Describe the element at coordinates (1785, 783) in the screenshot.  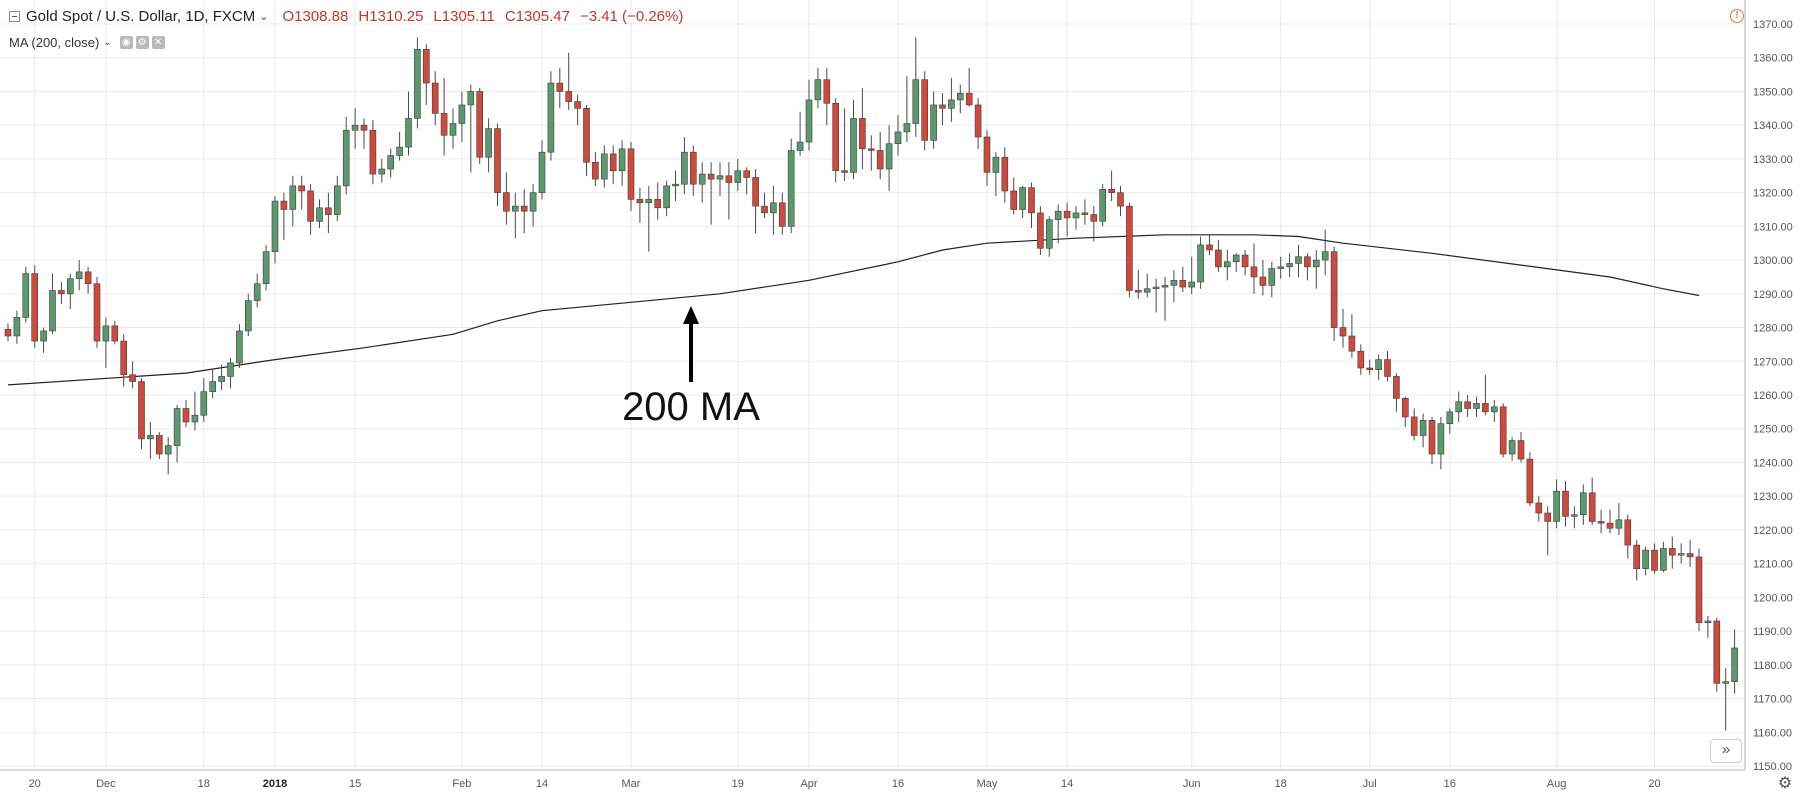
I see `gear-icon: ⚙` at that location.